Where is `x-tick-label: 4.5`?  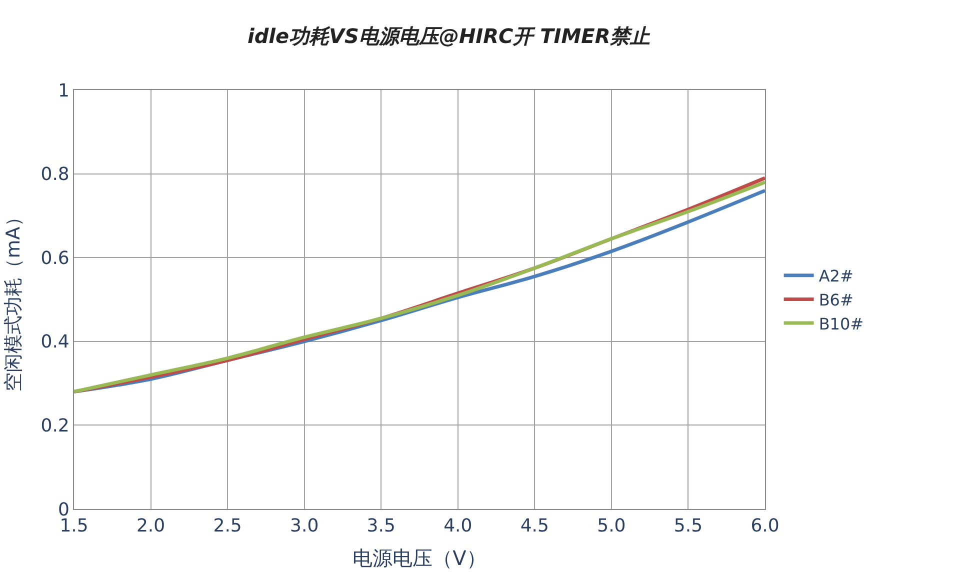 x-tick-label: 4.5 is located at coordinates (534, 526).